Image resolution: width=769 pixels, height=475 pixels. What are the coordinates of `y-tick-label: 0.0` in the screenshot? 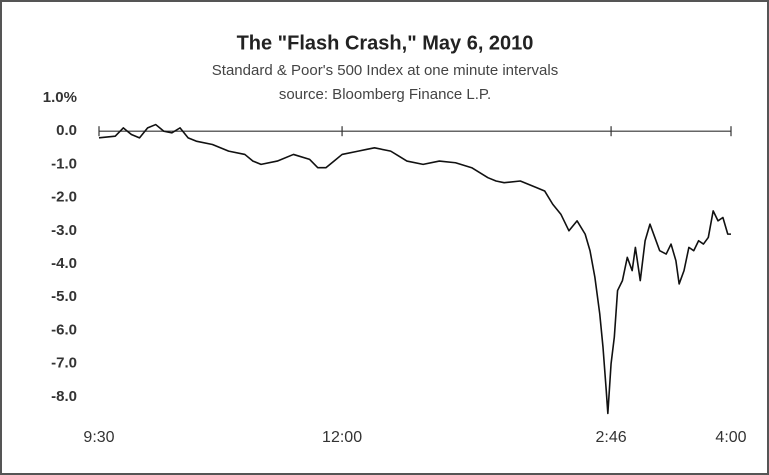 It's located at (66, 130).